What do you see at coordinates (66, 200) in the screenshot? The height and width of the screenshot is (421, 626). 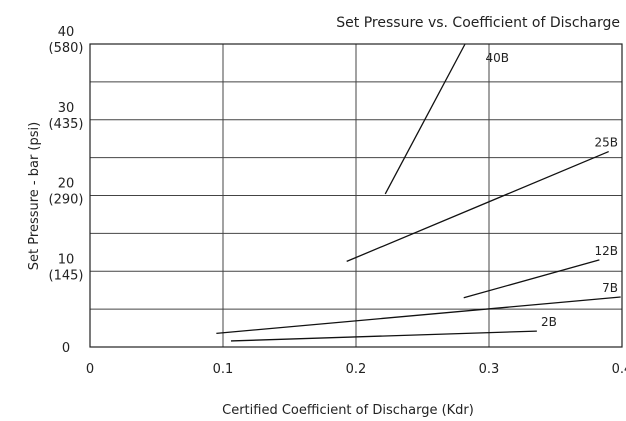 I see `y-tick-sublabel: (290)` at bounding box center [66, 200].